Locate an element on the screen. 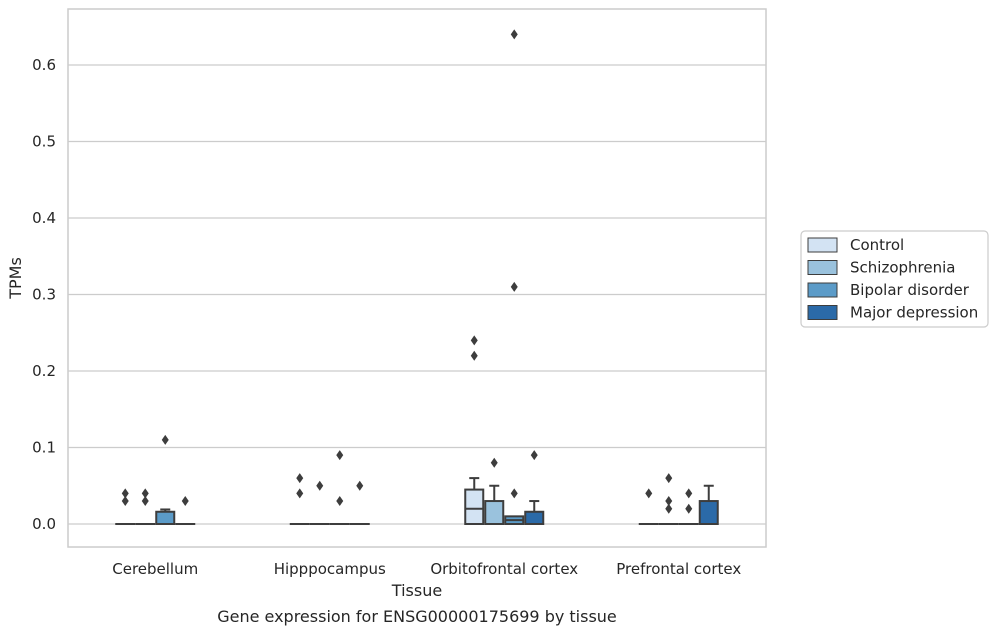 The image size is (997, 634). legend-entry: Major depression is located at coordinates (914, 313).